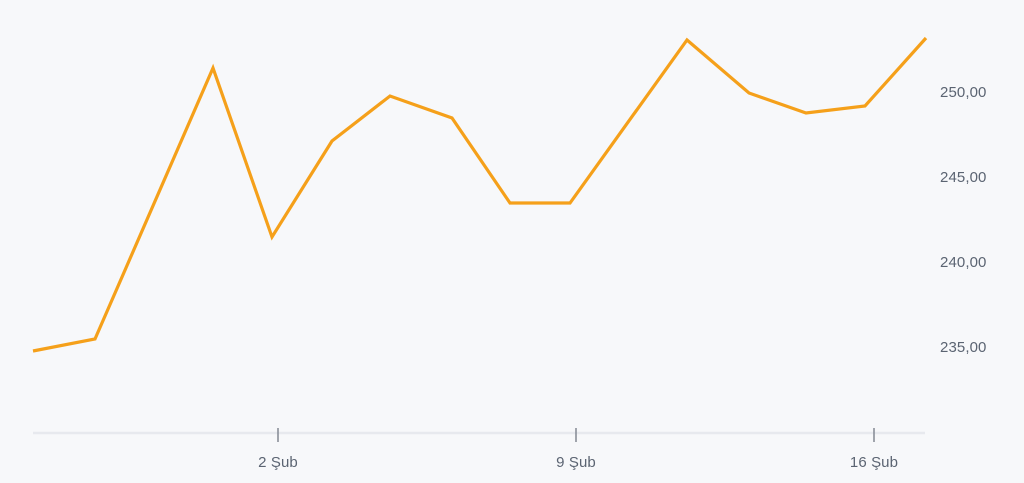 The height and width of the screenshot is (483, 1024). What do you see at coordinates (963, 262) in the screenshot?
I see `y-axis-tick-label-2: 240,00` at bounding box center [963, 262].